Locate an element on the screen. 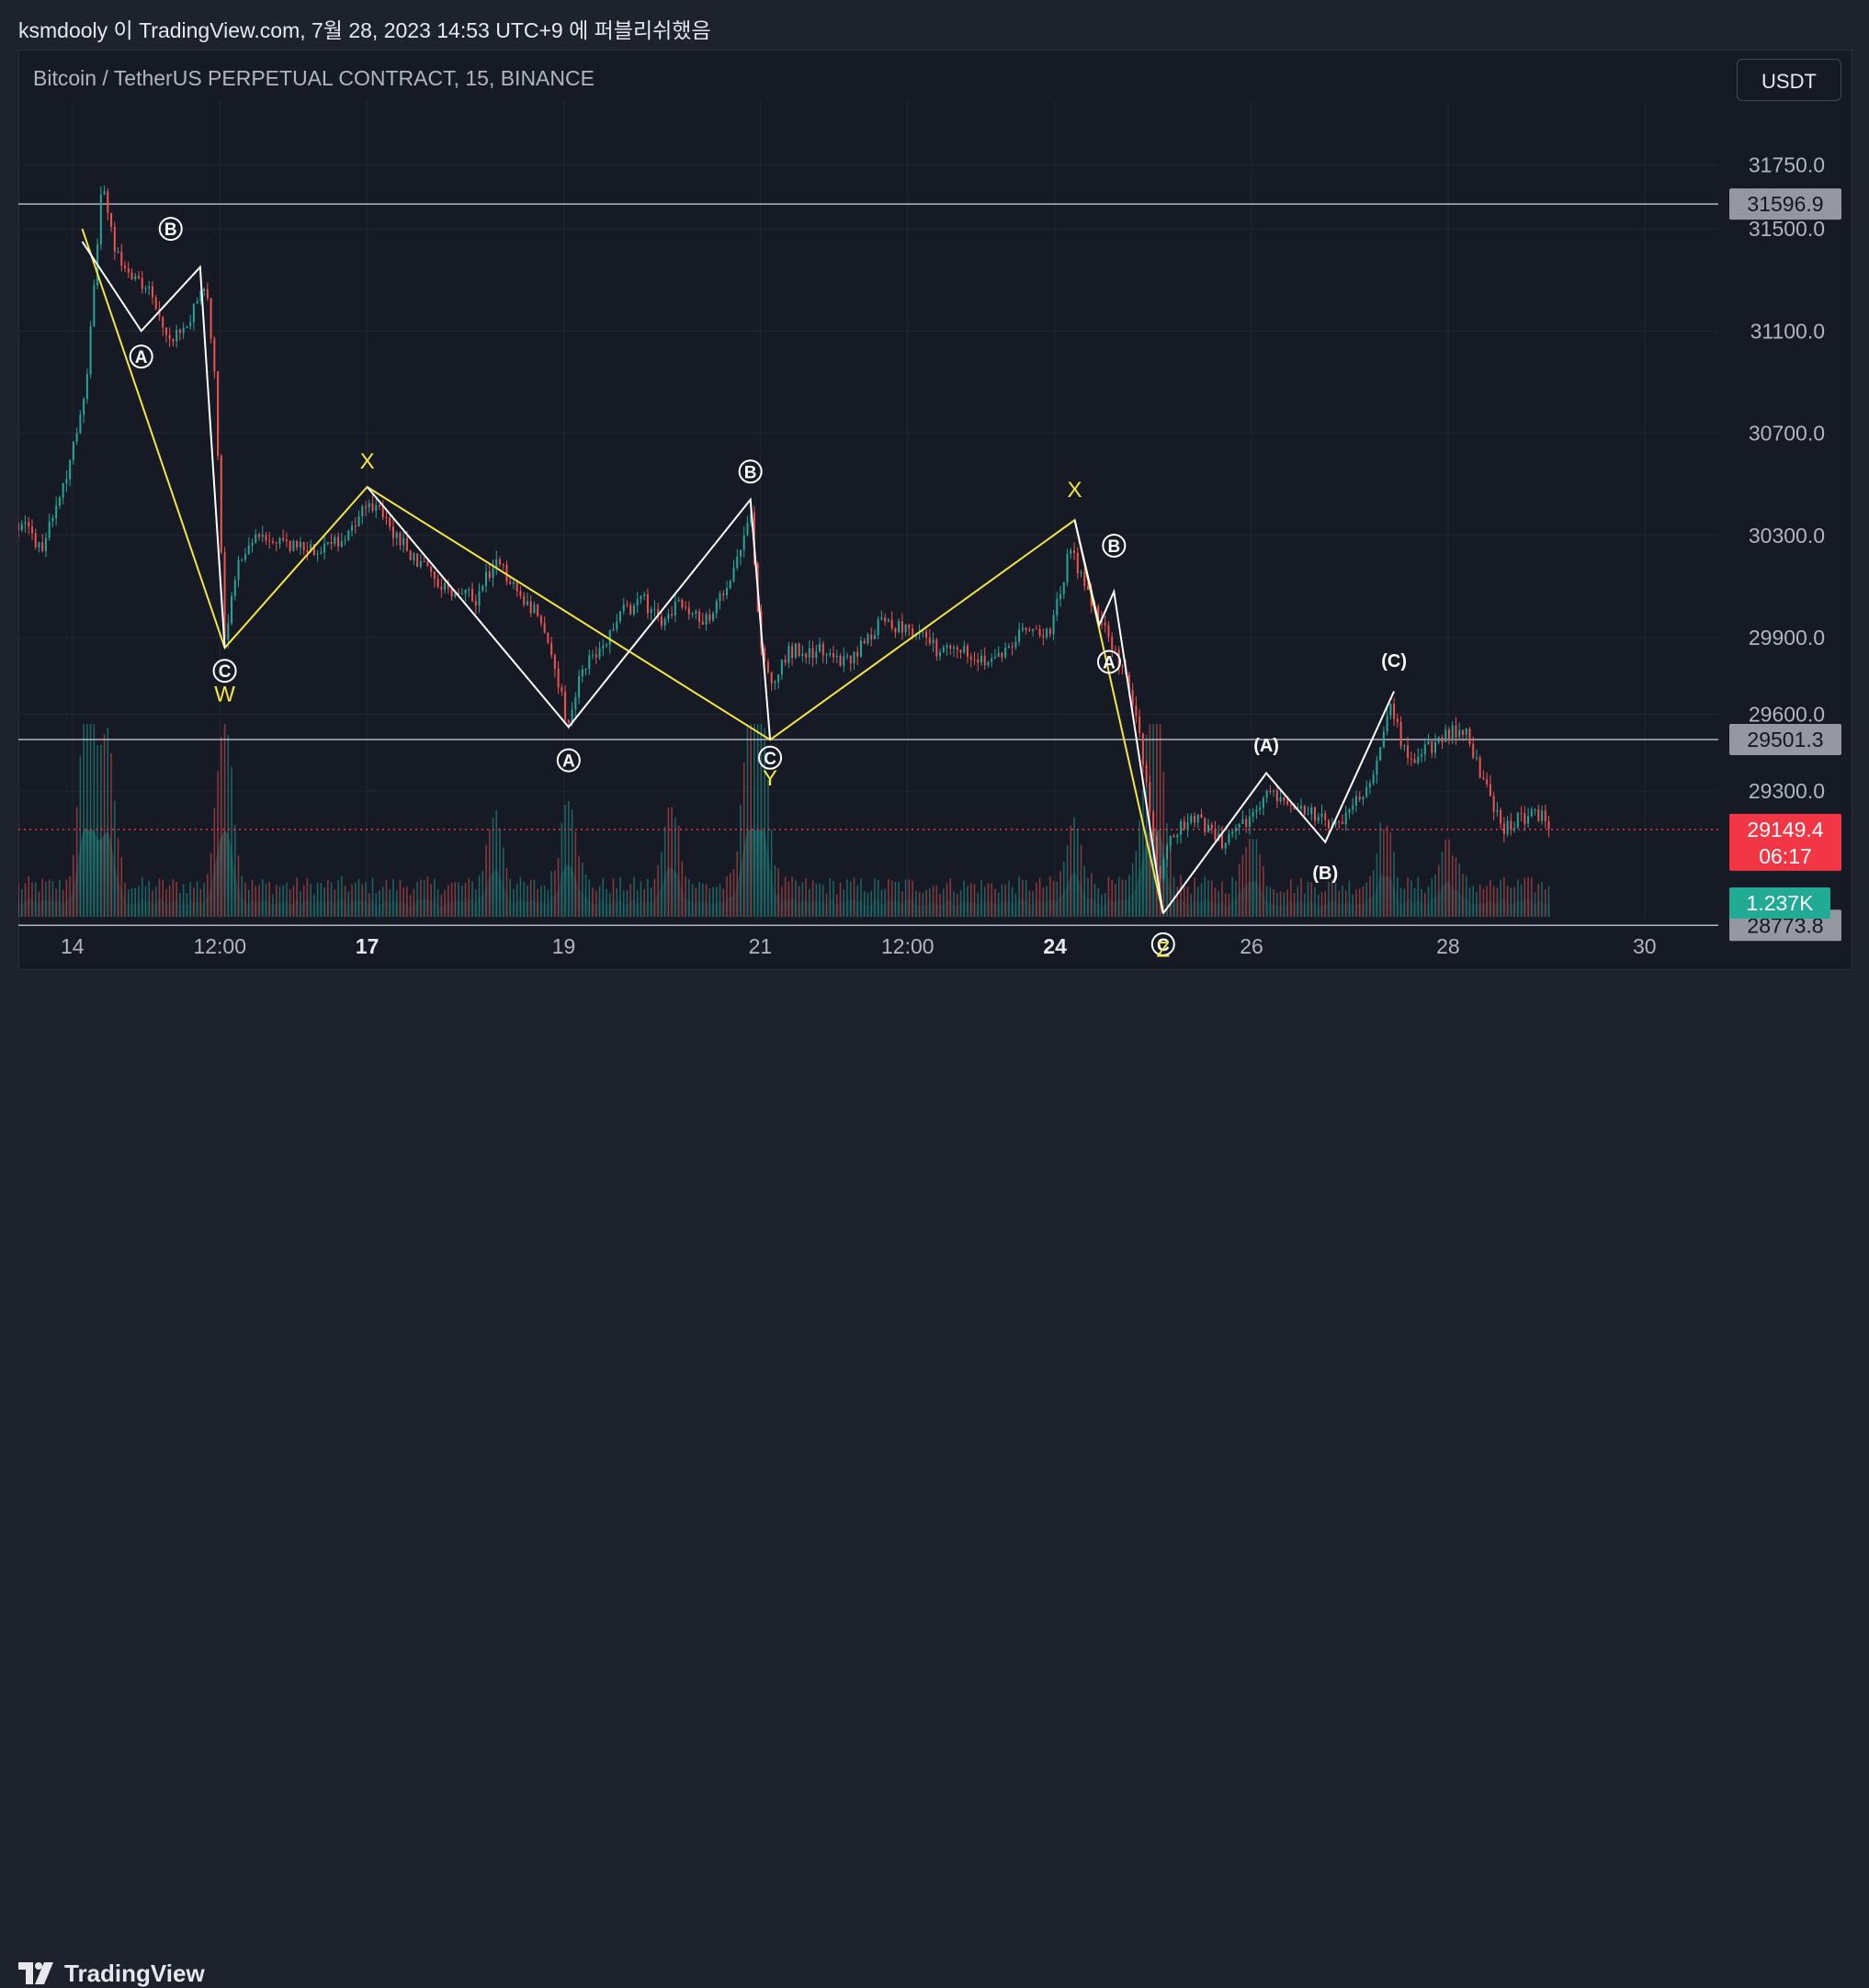 The image size is (1869, 1988). volume-area-fill is located at coordinates (785, 873).